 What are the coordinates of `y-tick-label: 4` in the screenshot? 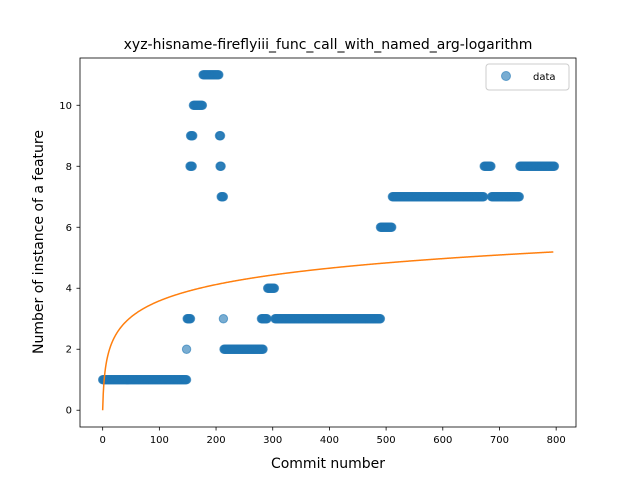 It's located at (69, 289).